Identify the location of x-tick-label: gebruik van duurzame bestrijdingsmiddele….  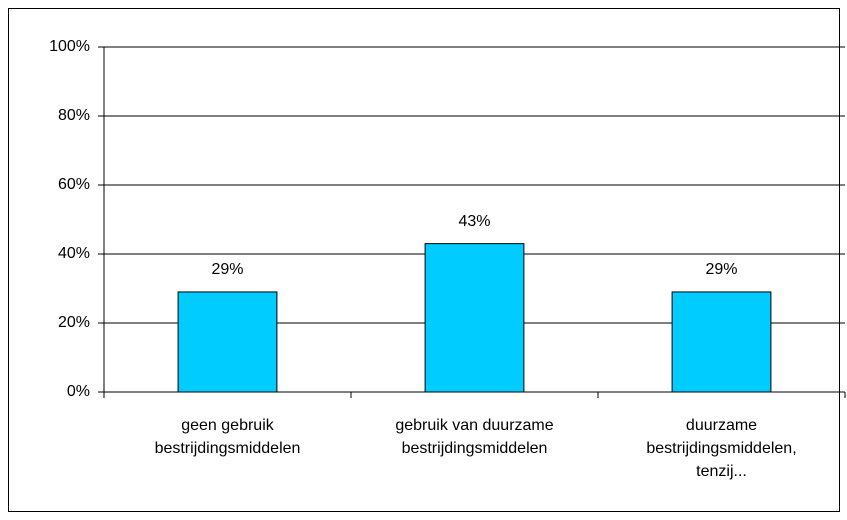
(474, 437).